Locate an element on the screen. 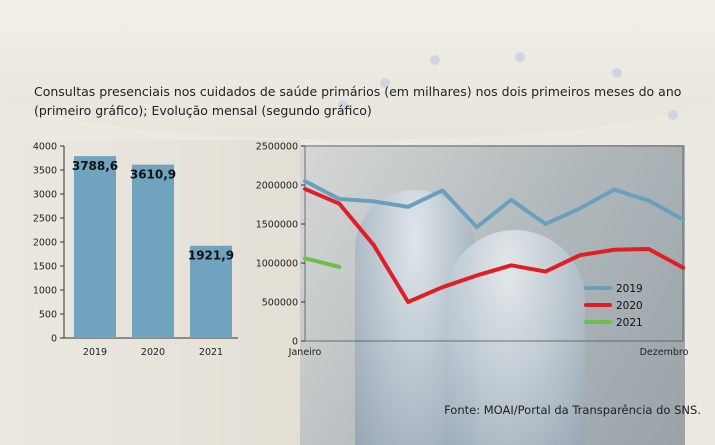  bar-y-tick-label: 1500 is located at coordinates (45, 267).